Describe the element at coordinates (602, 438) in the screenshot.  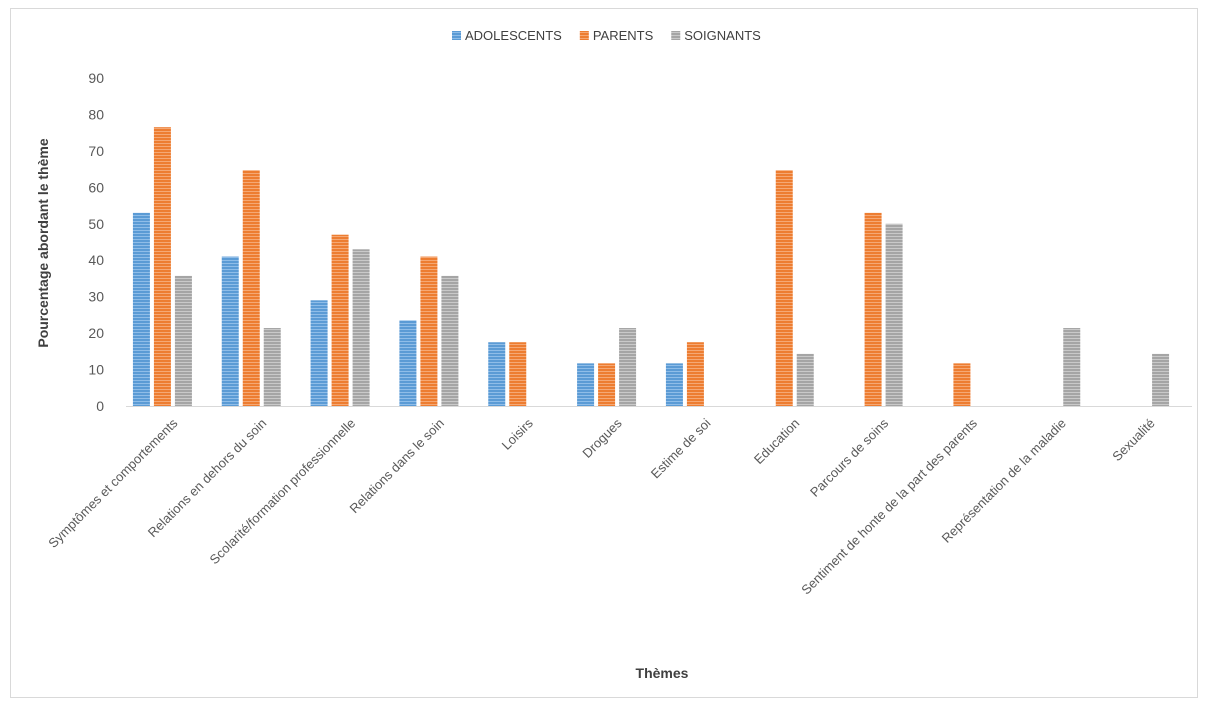
I see `category-label: Drogues` at that location.